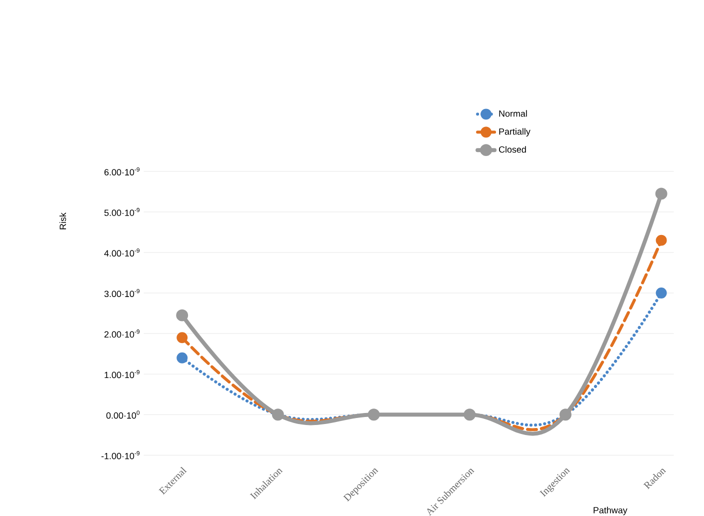  What do you see at coordinates (120, 455) in the screenshot?
I see `y-tick-label: -1.00·10$^{-9}$` at bounding box center [120, 455].